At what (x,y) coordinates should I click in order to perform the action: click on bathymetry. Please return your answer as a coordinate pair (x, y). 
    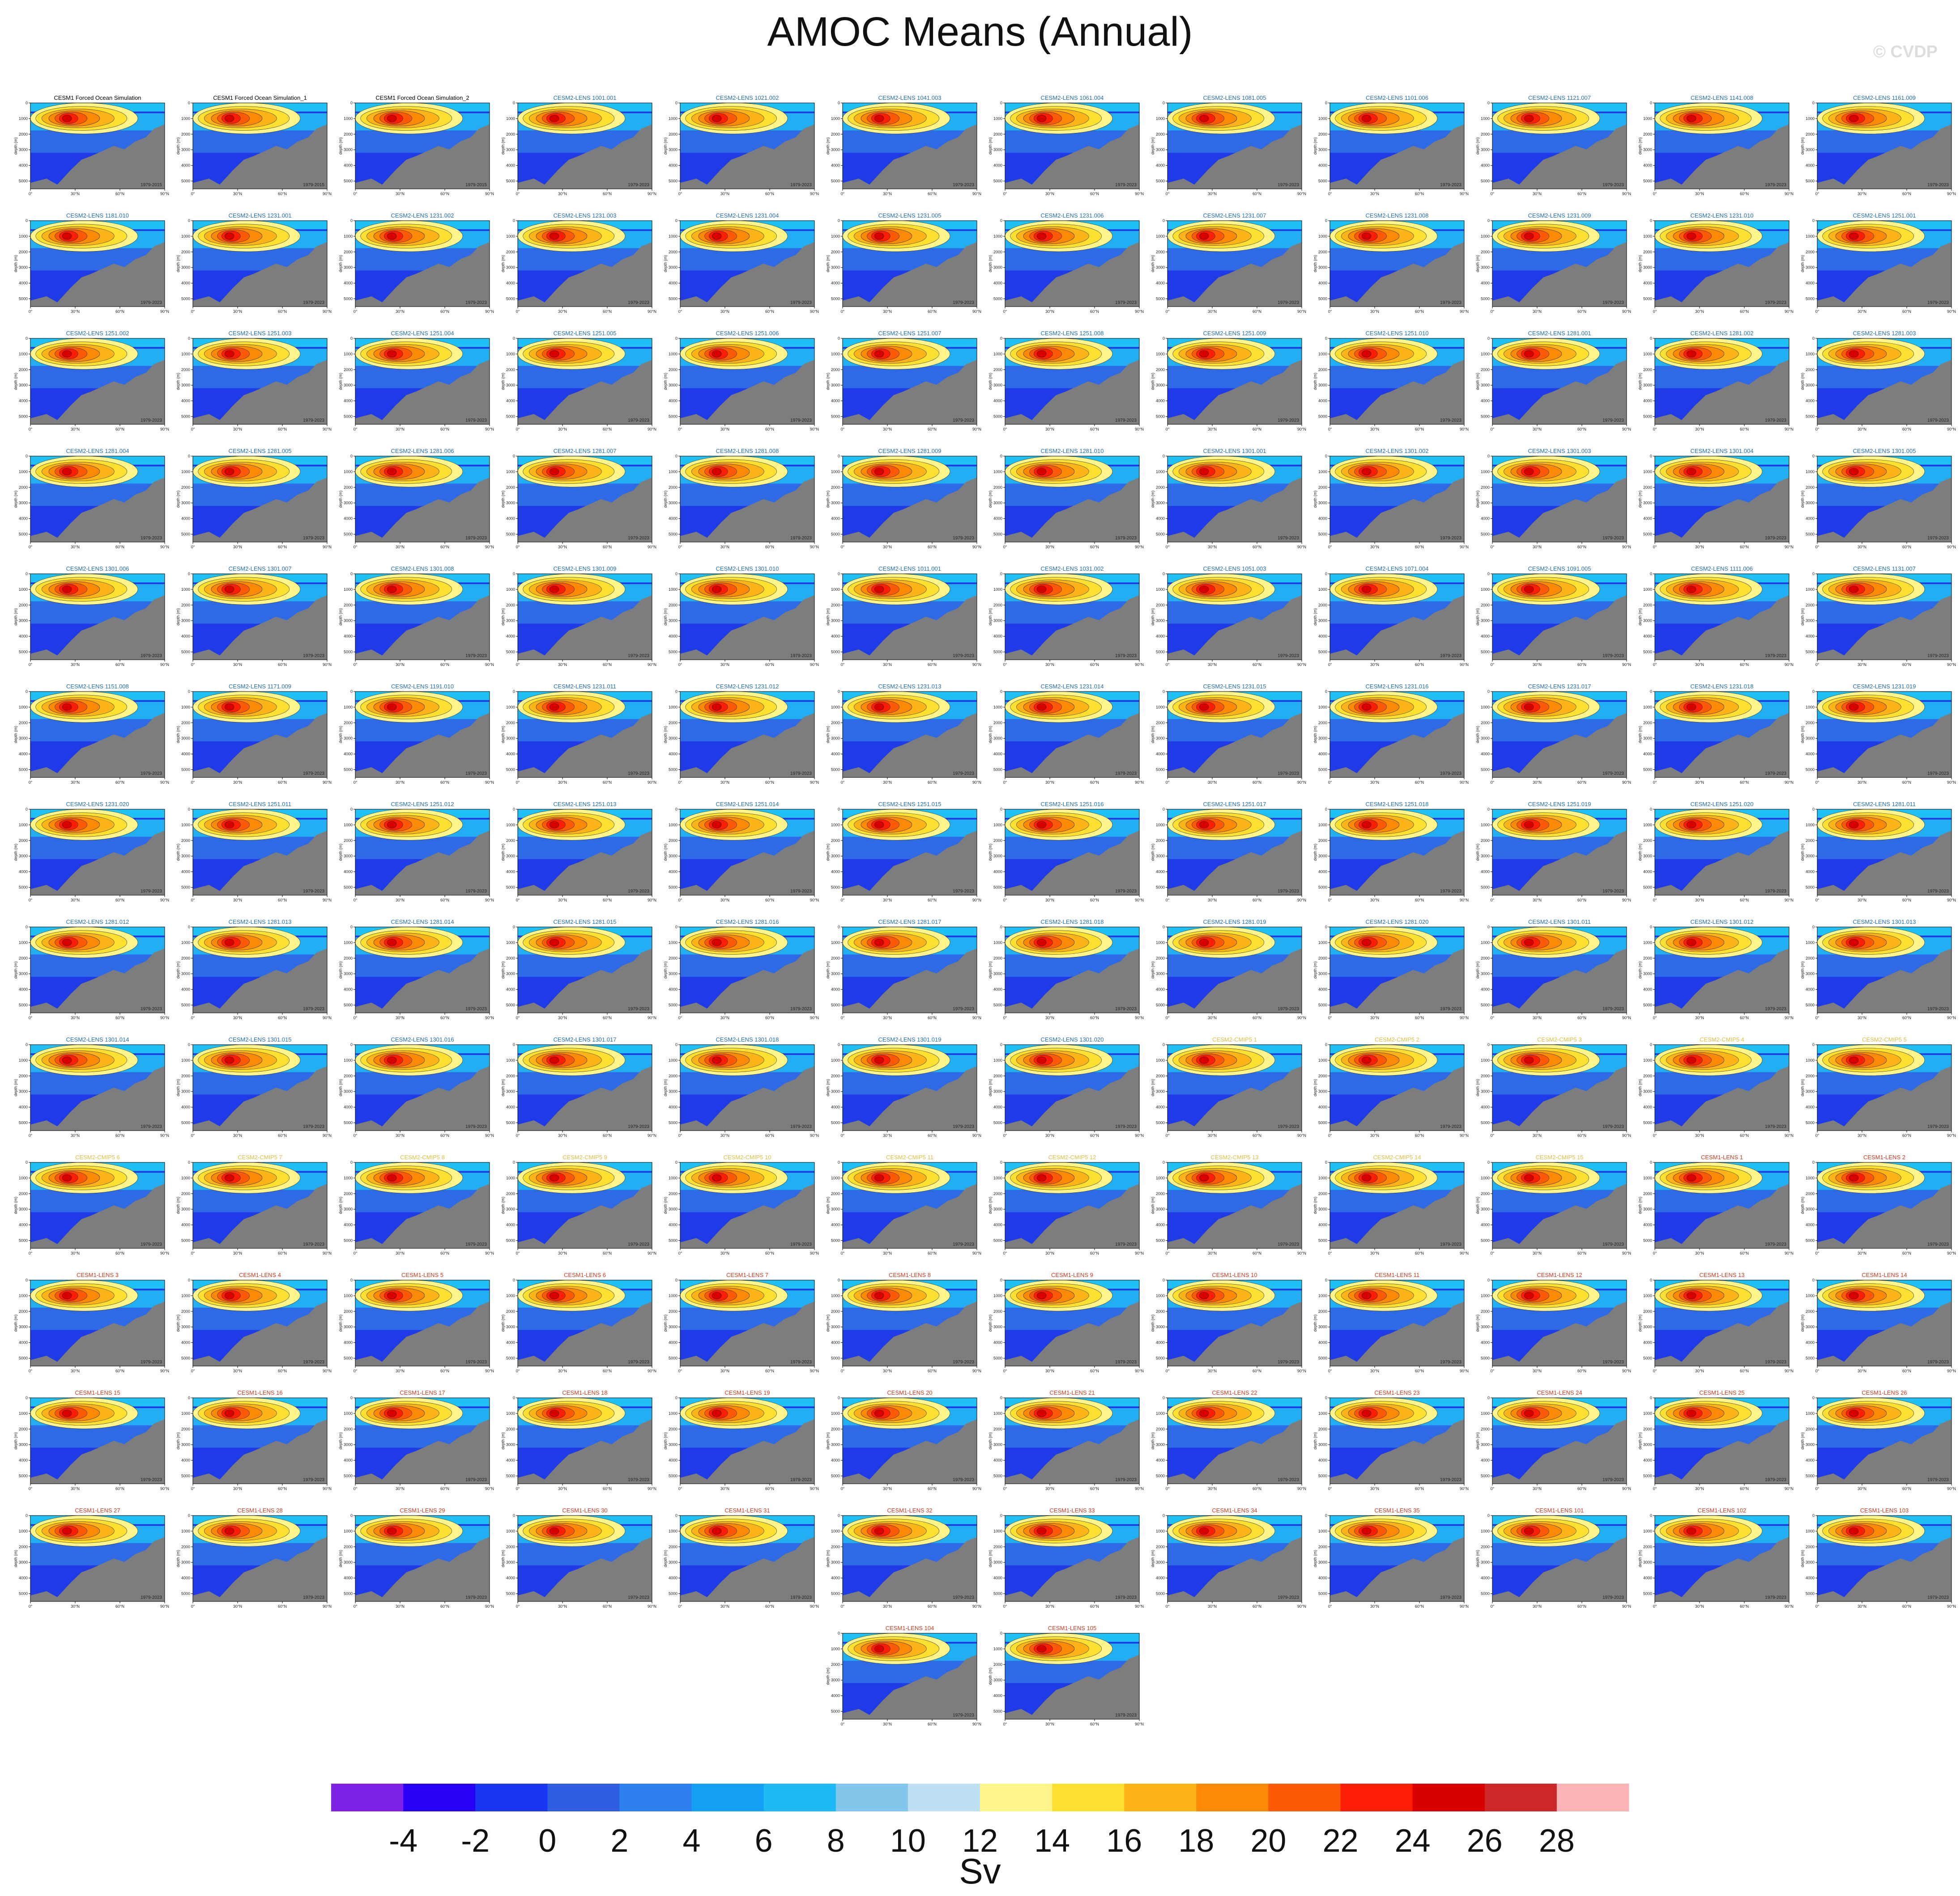
    Looking at the image, I should click on (910, 156).